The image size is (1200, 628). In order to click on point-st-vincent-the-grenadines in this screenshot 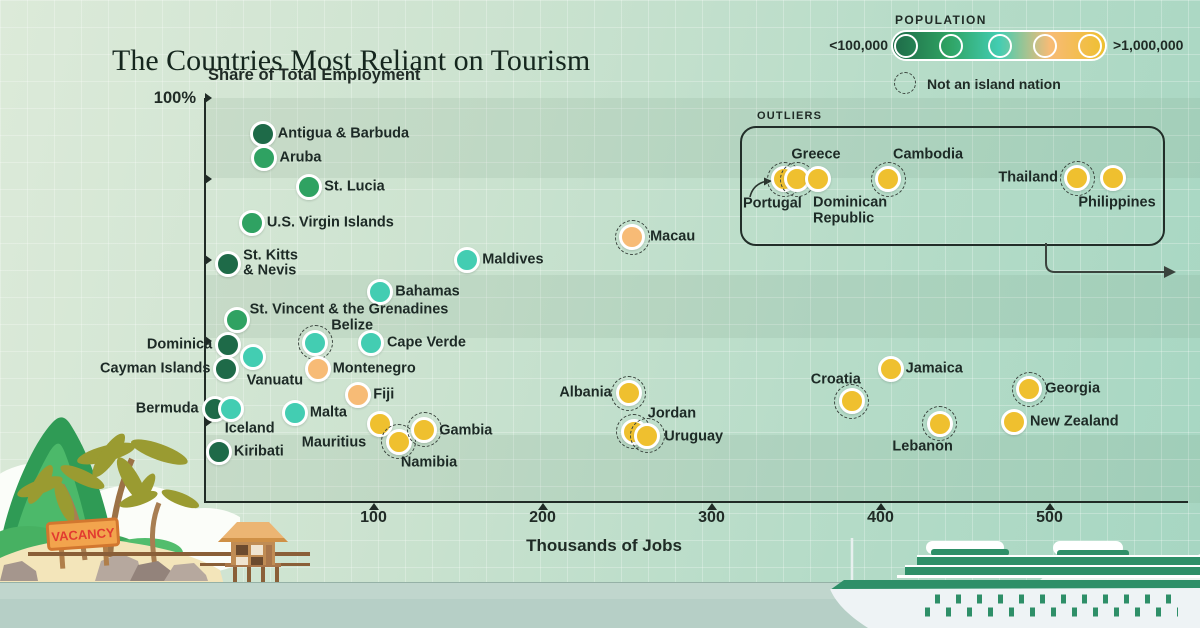, I will do `click(236, 320)`.